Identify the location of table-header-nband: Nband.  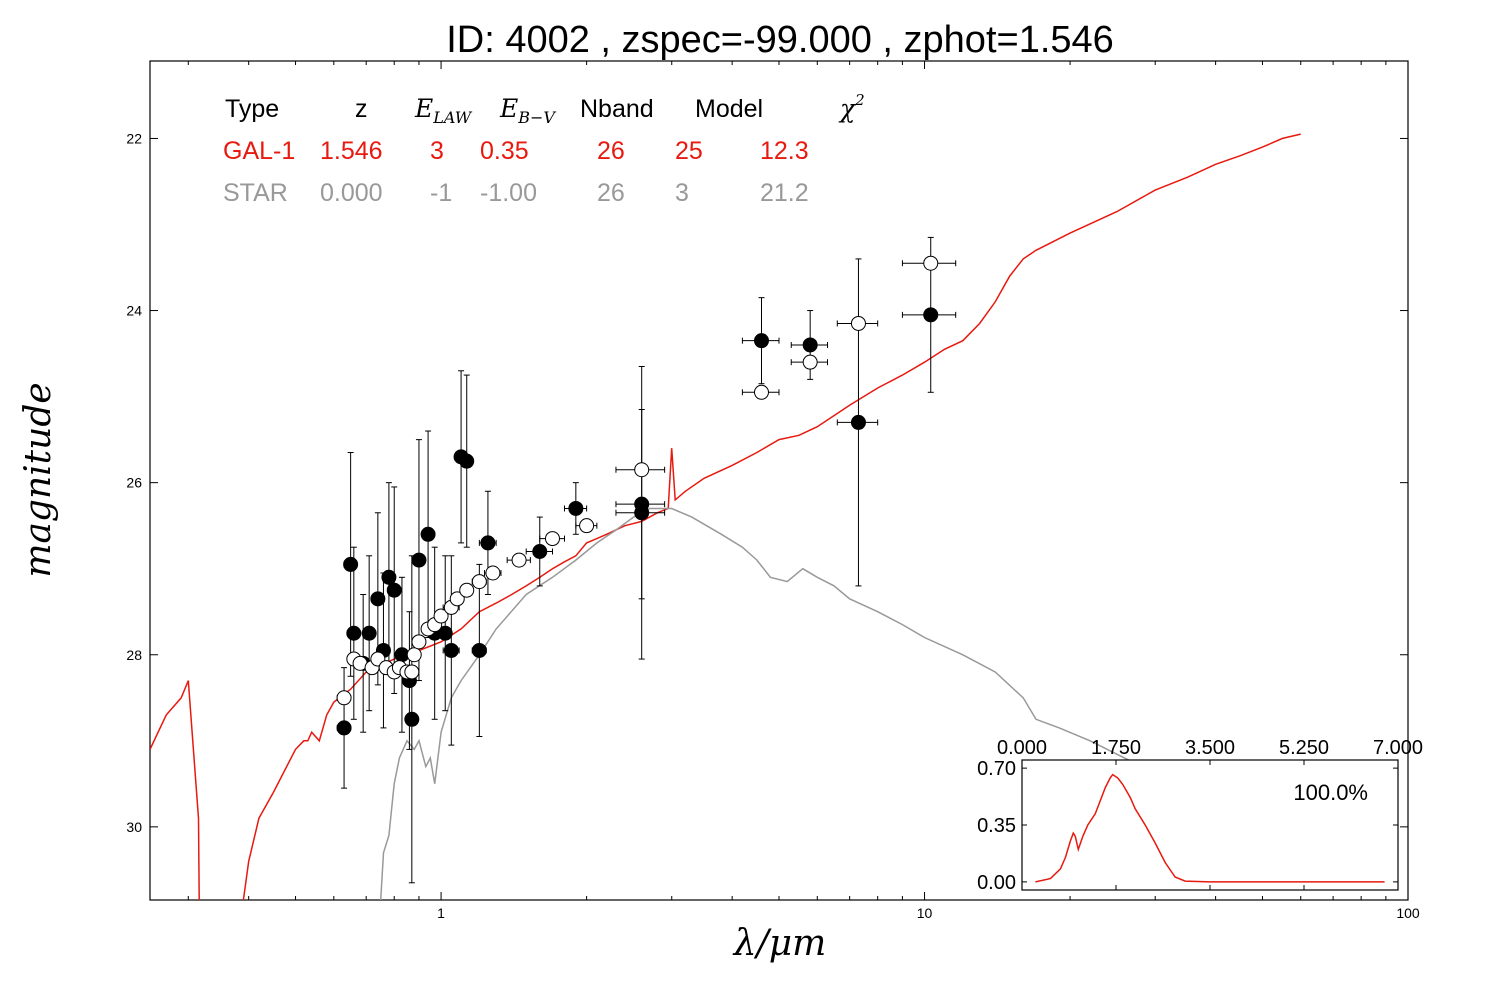
(617, 109).